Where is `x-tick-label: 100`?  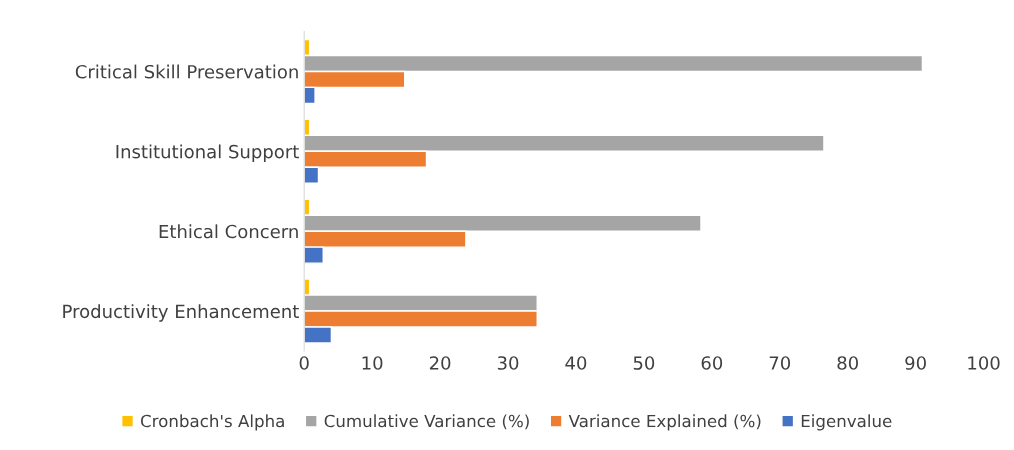
x-tick-label: 100 is located at coordinates (984, 363).